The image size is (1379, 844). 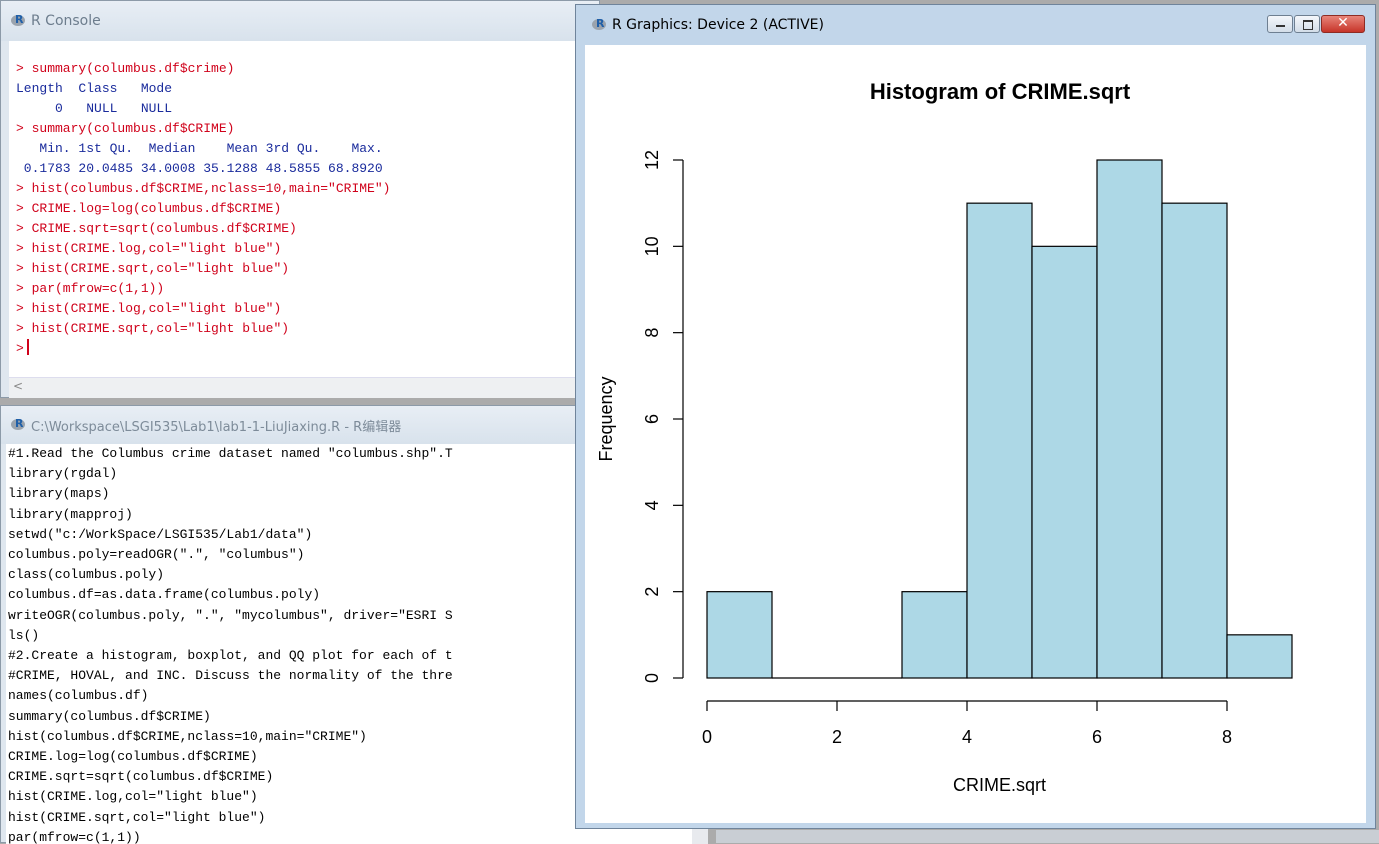 I want to click on y-tick-label: 6, so click(x=652, y=419).